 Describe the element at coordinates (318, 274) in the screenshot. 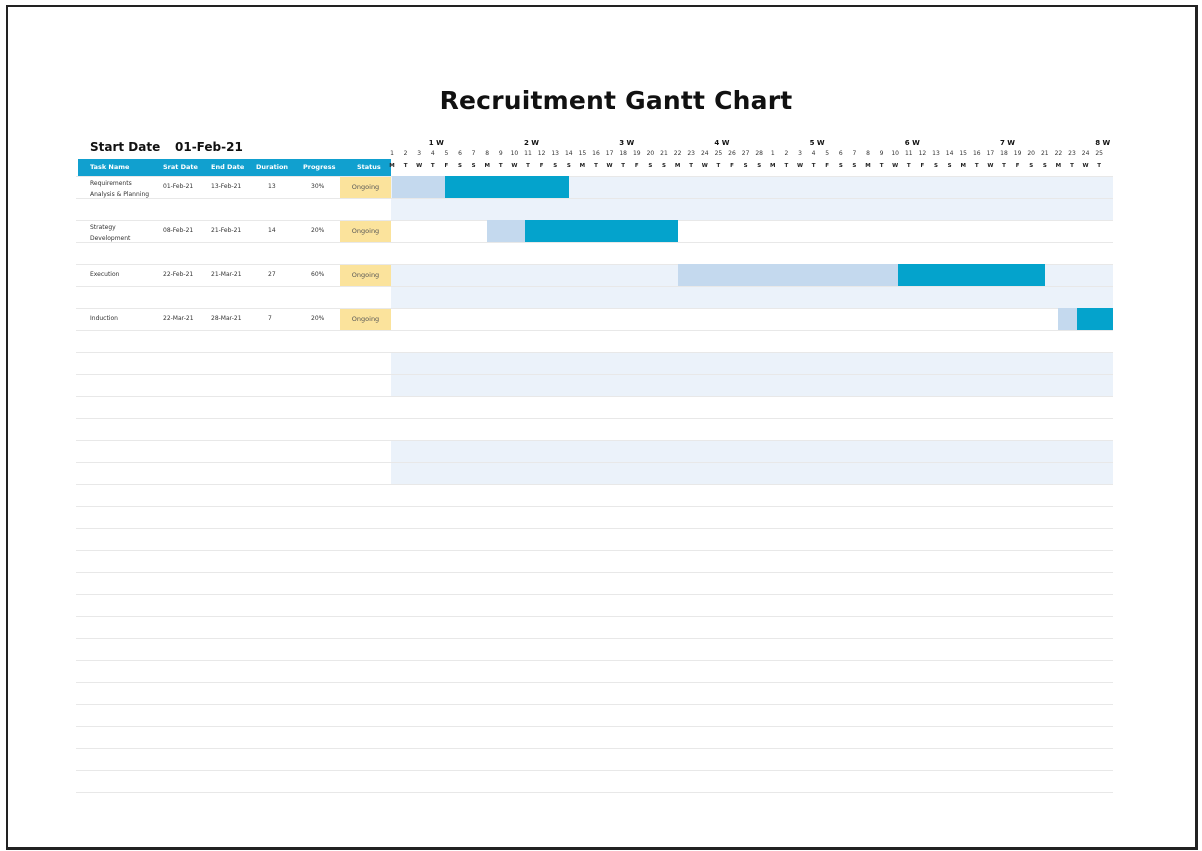

I see `task-progress: 60%` at that location.